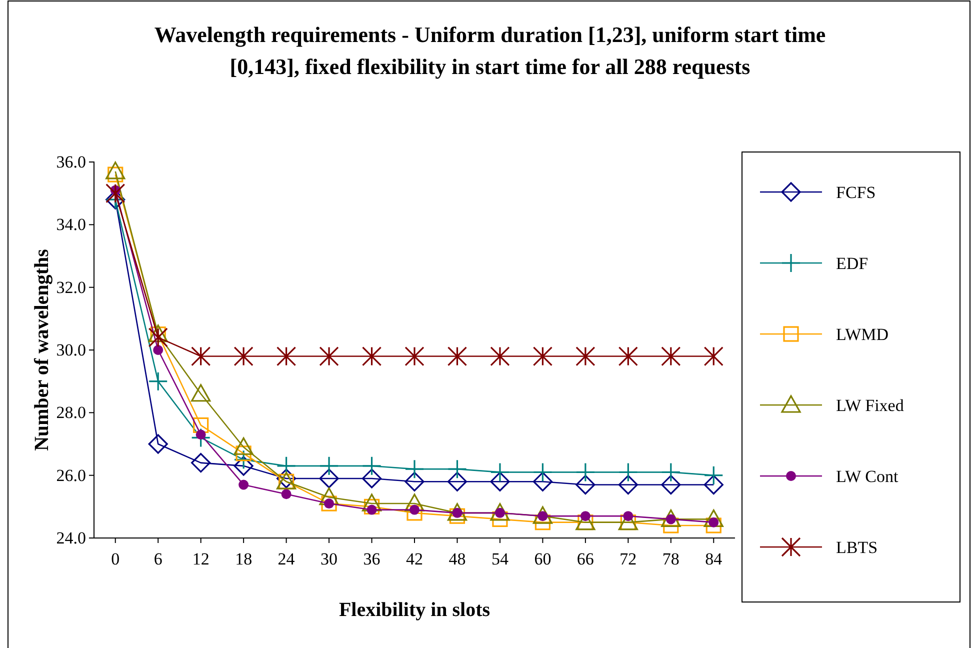 The width and height of the screenshot is (976, 648). I want to click on legend-label: LW Fixed, so click(870, 405).